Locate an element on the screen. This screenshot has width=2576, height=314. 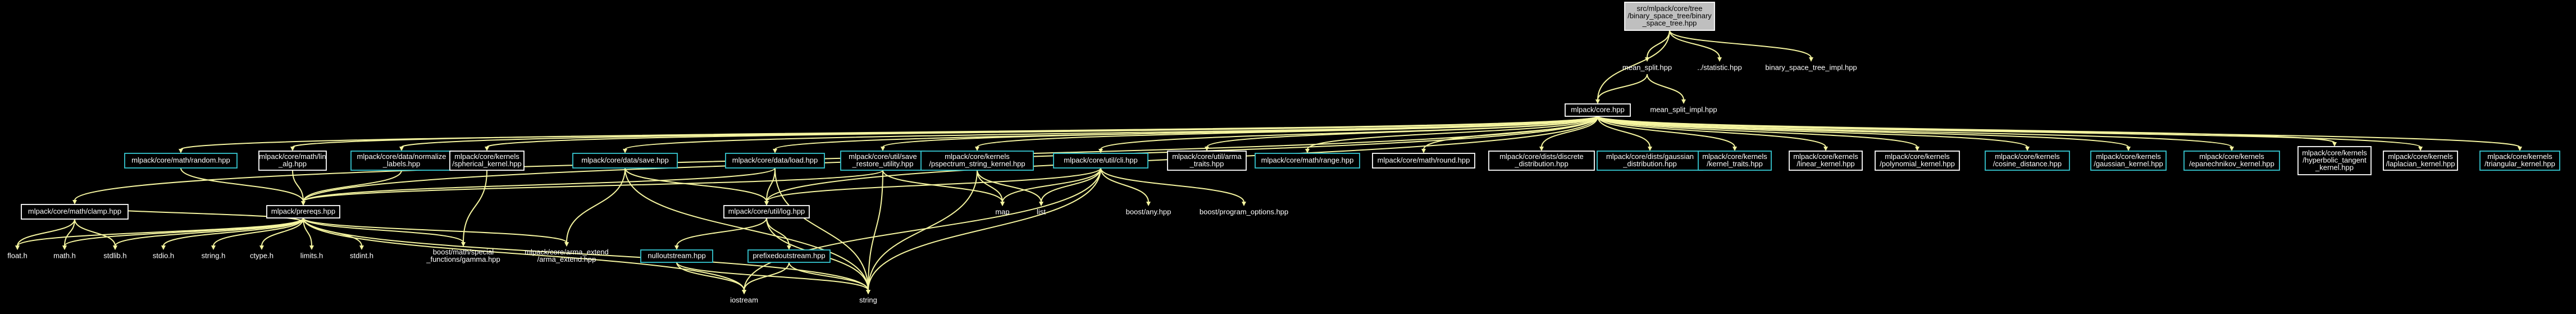
node-lin-alg: mlpack/core/math/lin_alg.hpp is located at coordinates (292, 161).